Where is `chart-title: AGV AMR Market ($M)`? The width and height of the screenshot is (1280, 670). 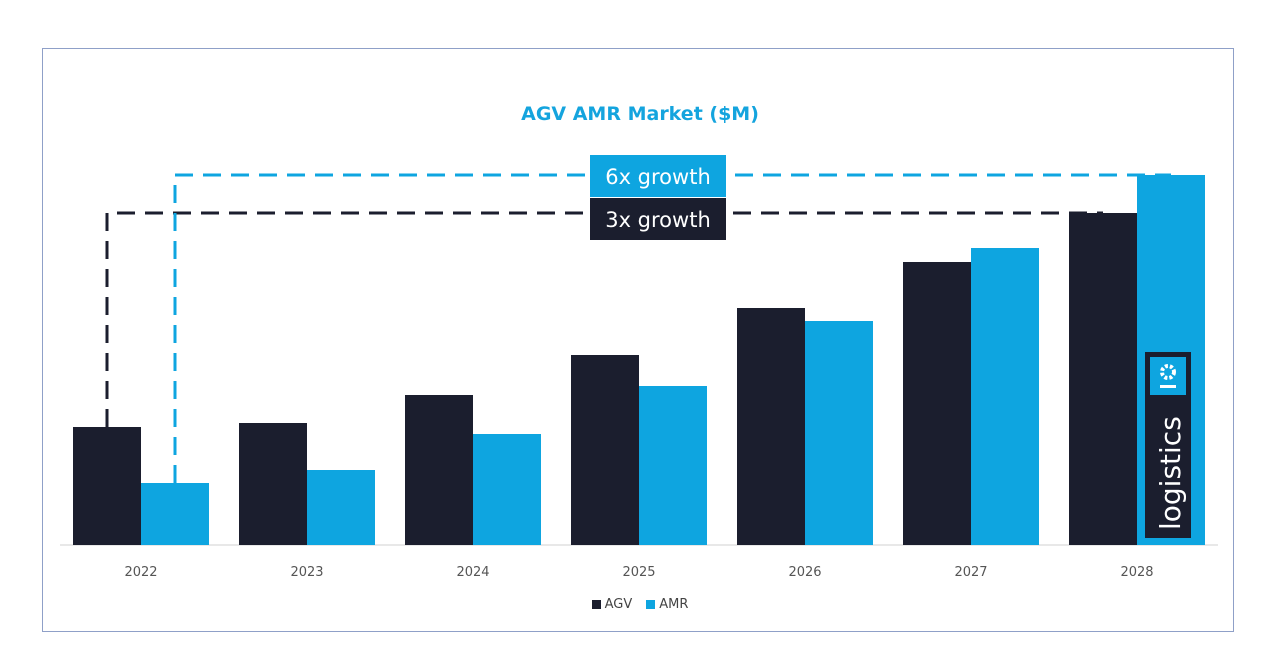 chart-title: AGV AMR Market ($M) is located at coordinates (640, 114).